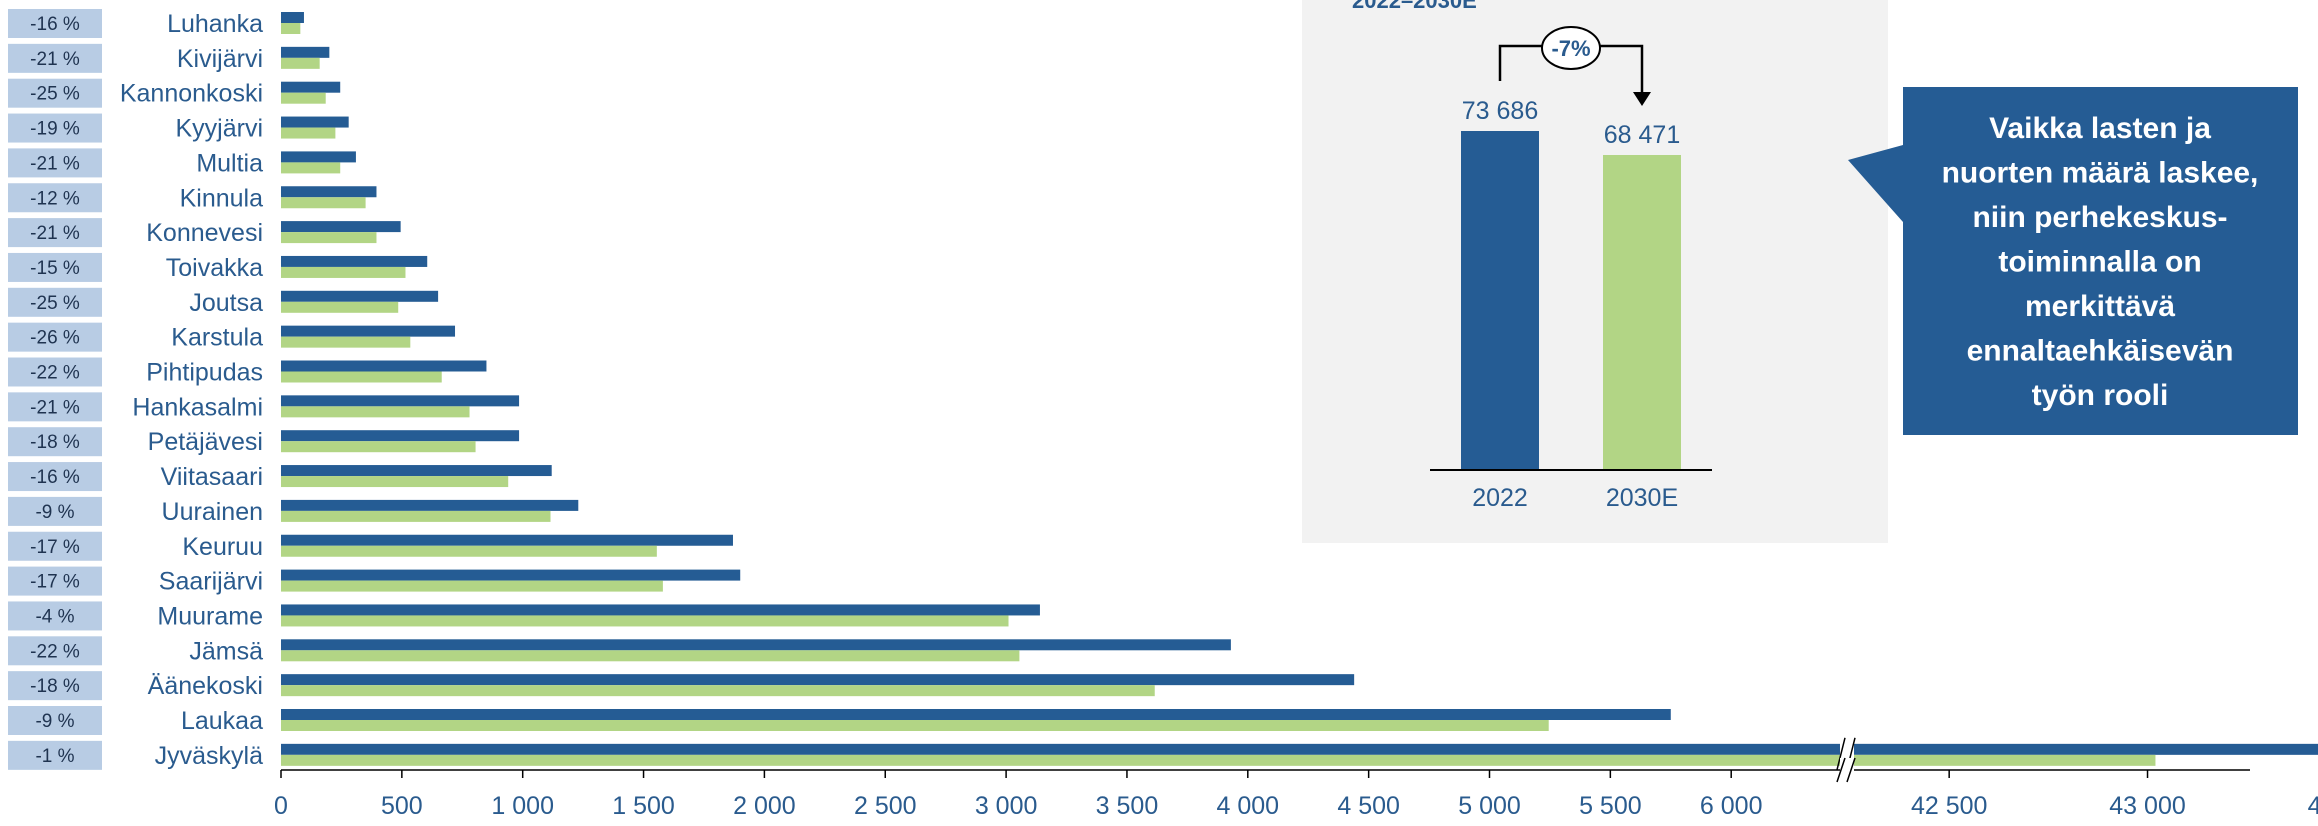 This screenshot has height=826, width=2318. I want to click on callout-line: toiminnalla on, so click(2099, 262).